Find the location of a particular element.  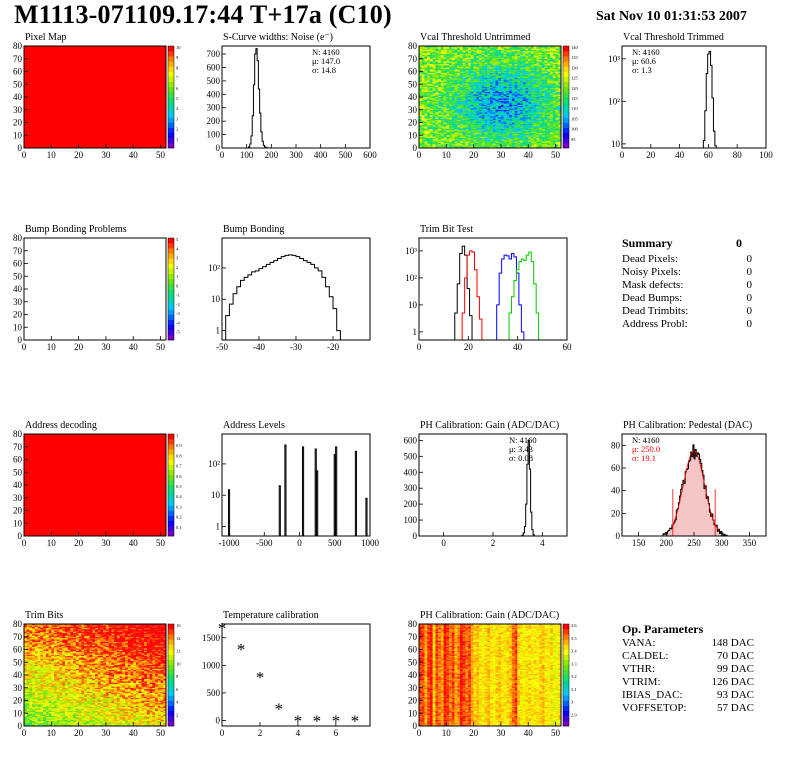

x-tick-label: 30 is located at coordinates (501, 155).